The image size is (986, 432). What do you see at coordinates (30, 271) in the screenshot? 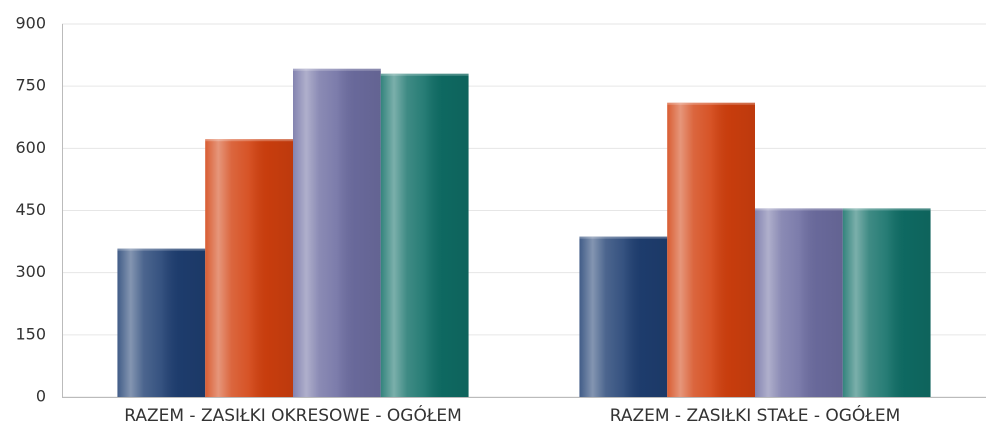
I see `y-tick-label: 300` at bounding box center [30, 271].